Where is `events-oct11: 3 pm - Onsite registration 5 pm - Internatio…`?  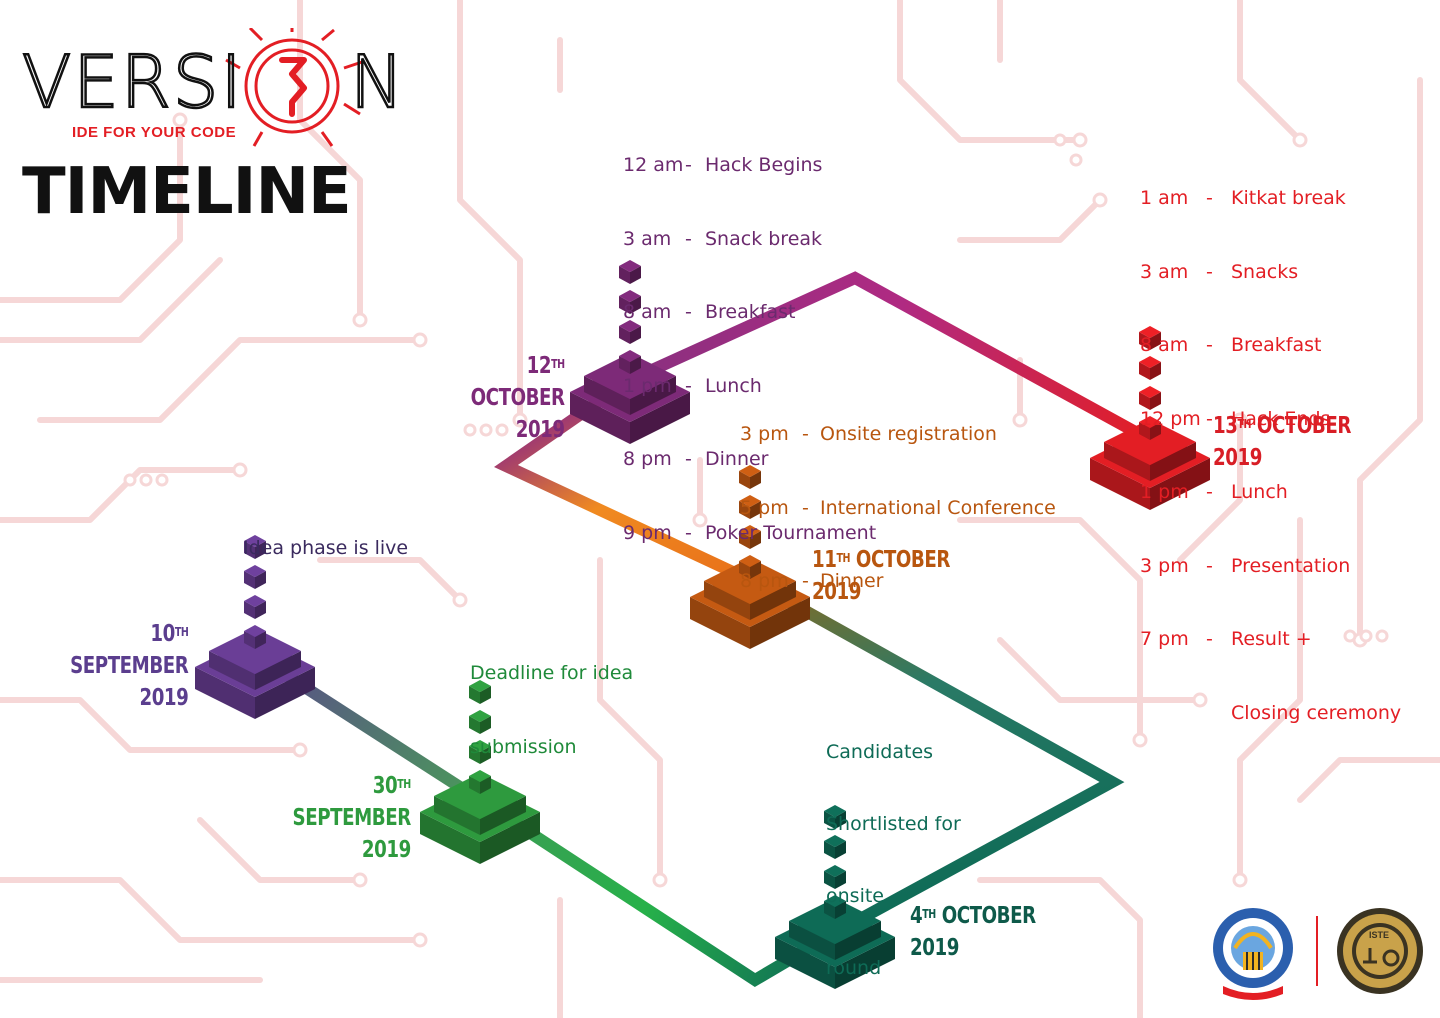 events-oct11: 3 pm - Onsite registration 5 pm - Internatio… is located at coordinates (898, 495).